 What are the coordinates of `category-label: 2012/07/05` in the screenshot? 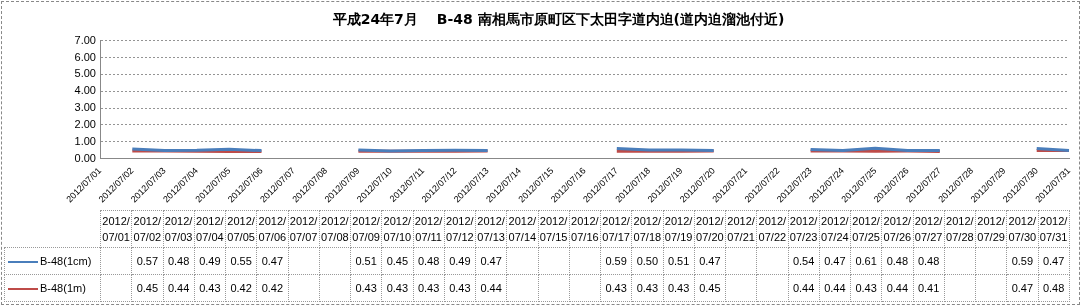 It's located at (241, 229).